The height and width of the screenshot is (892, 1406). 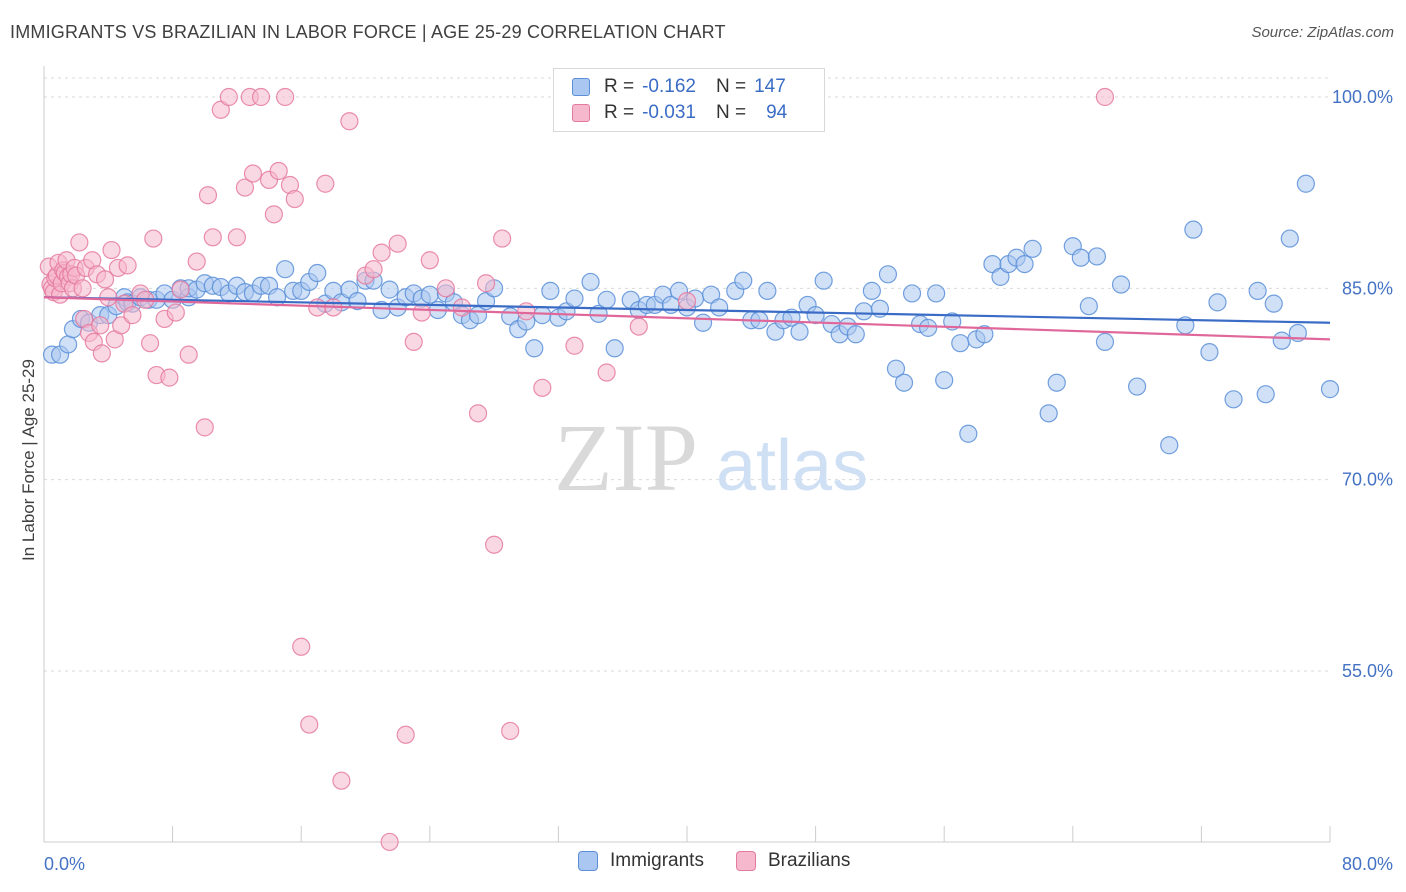 I want to click on legend-label-immigrants: Immigrants, so click(x=657, y=860).